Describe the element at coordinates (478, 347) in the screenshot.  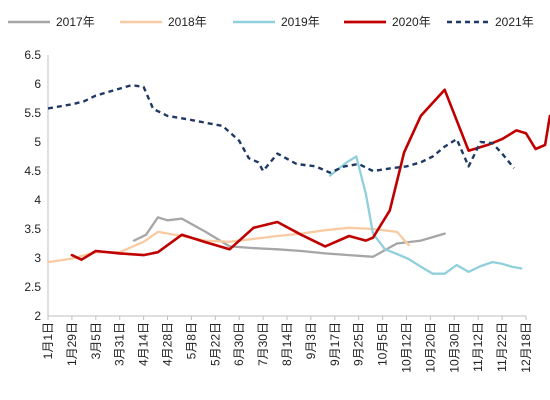
I see `x-tick-label: 11月12日` at that location.